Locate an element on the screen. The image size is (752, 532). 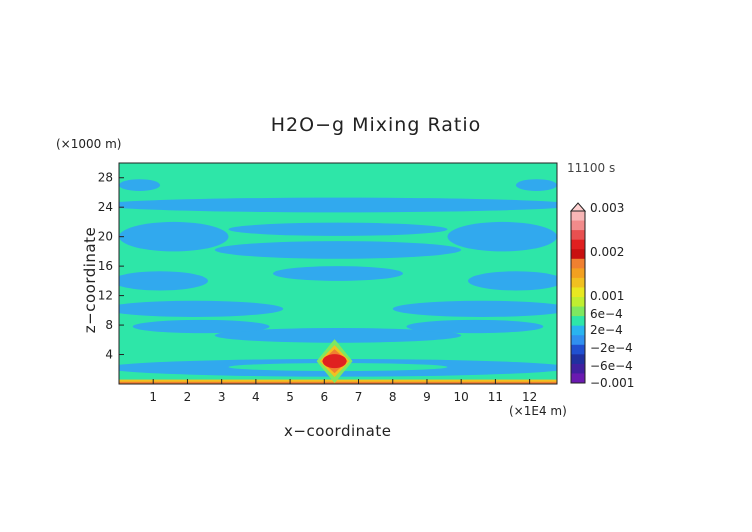
colorbar-legend: 0.003 0.002 0.001 6e−4 2e−4 −2e−4 −6e−4 −0.001 is located at coordinates (601, 295).